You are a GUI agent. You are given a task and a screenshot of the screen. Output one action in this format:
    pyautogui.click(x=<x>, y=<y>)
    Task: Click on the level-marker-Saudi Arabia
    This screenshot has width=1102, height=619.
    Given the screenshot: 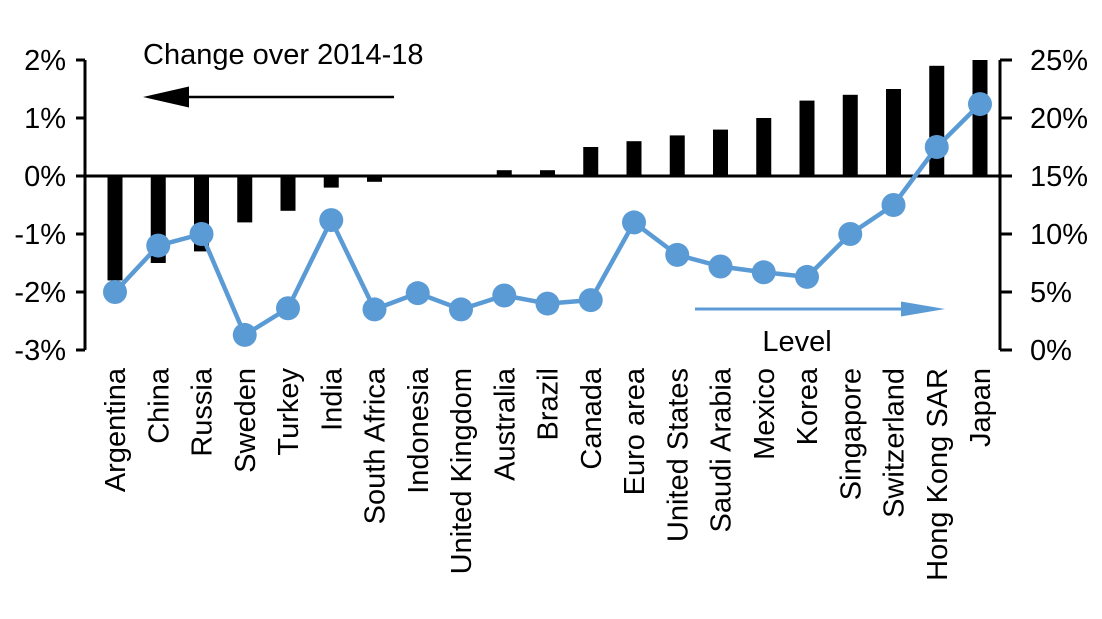 What is the action you would take?
    pyautogui.click(x=720, y=266)
    